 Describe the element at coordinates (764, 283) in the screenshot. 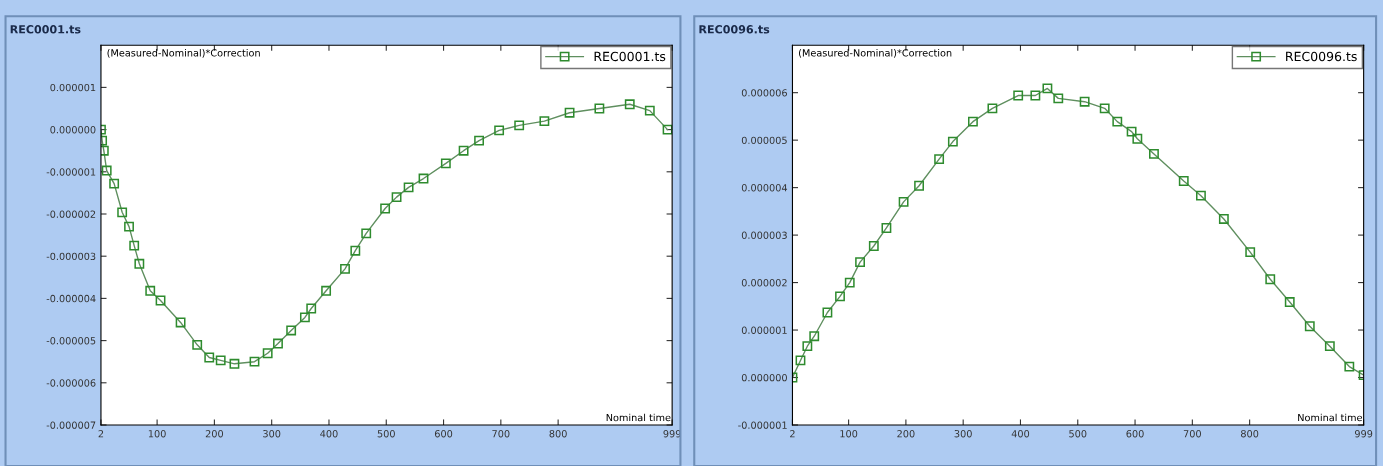

I see `y-tick-label: 0.000002` at that location.